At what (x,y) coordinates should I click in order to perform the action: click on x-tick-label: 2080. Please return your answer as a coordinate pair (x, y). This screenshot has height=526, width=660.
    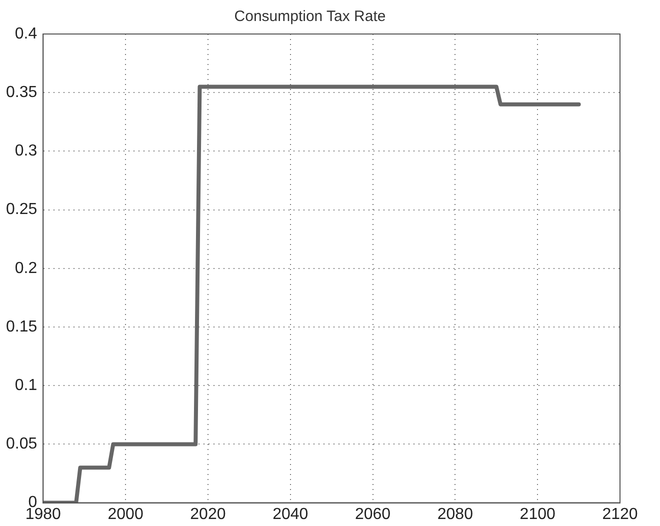
    Looking at the image, I should click on (455, 514).